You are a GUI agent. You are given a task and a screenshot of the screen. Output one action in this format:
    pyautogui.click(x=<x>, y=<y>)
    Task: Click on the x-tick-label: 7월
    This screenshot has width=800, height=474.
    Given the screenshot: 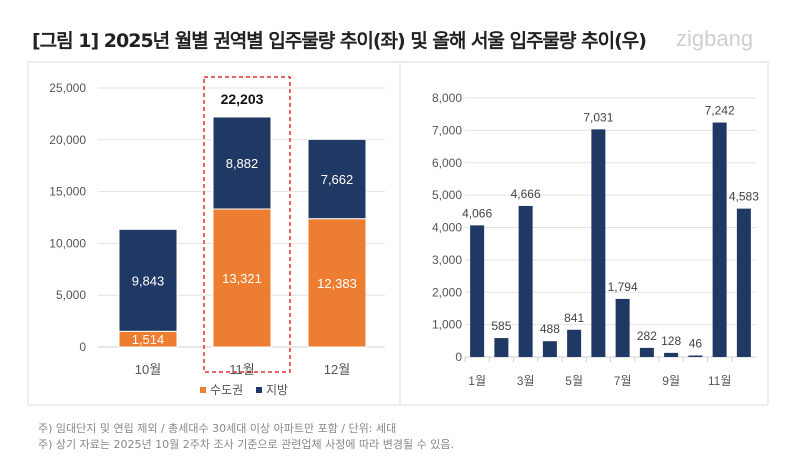 What is the action you would take?
    pyautogui.click(x=623, y=381)
    